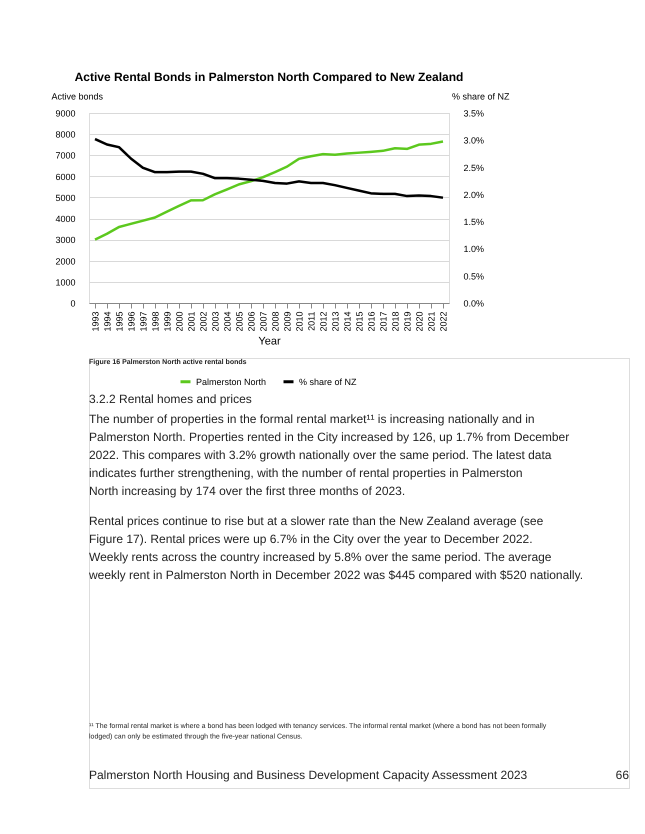  Describe the element at coordinates (65, 282) in the screenshot. I see `y-tick-label: 1000` at that location.